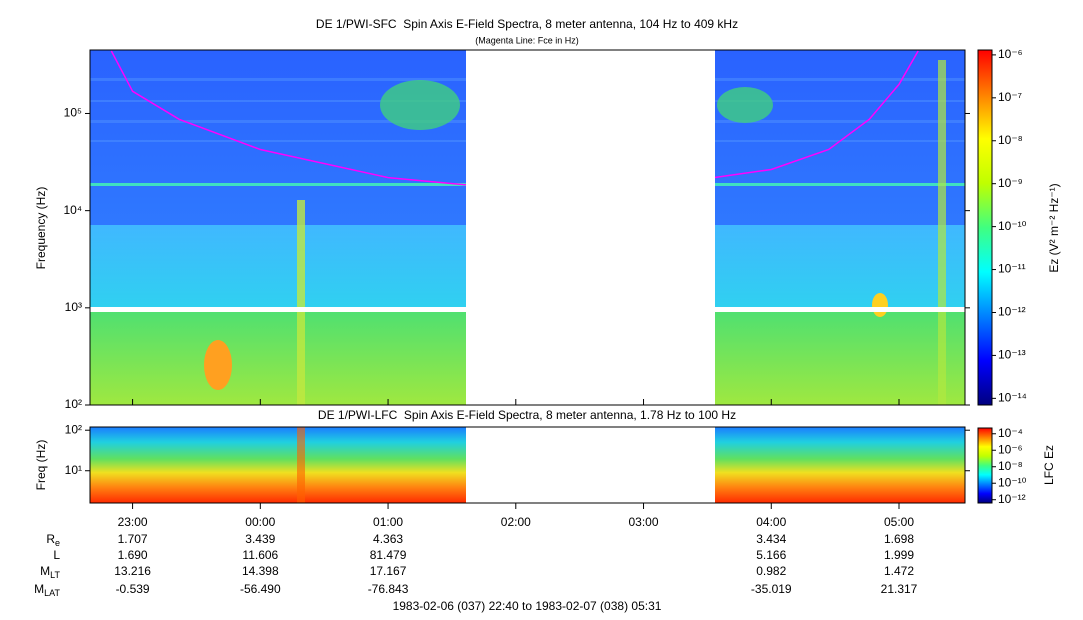 This screenshot has width=1083, height=620. Describe the element at coordinates (1010, 183) in the screenshot. I see `colorbar-tick-label: 10⁻⁹` at that location.